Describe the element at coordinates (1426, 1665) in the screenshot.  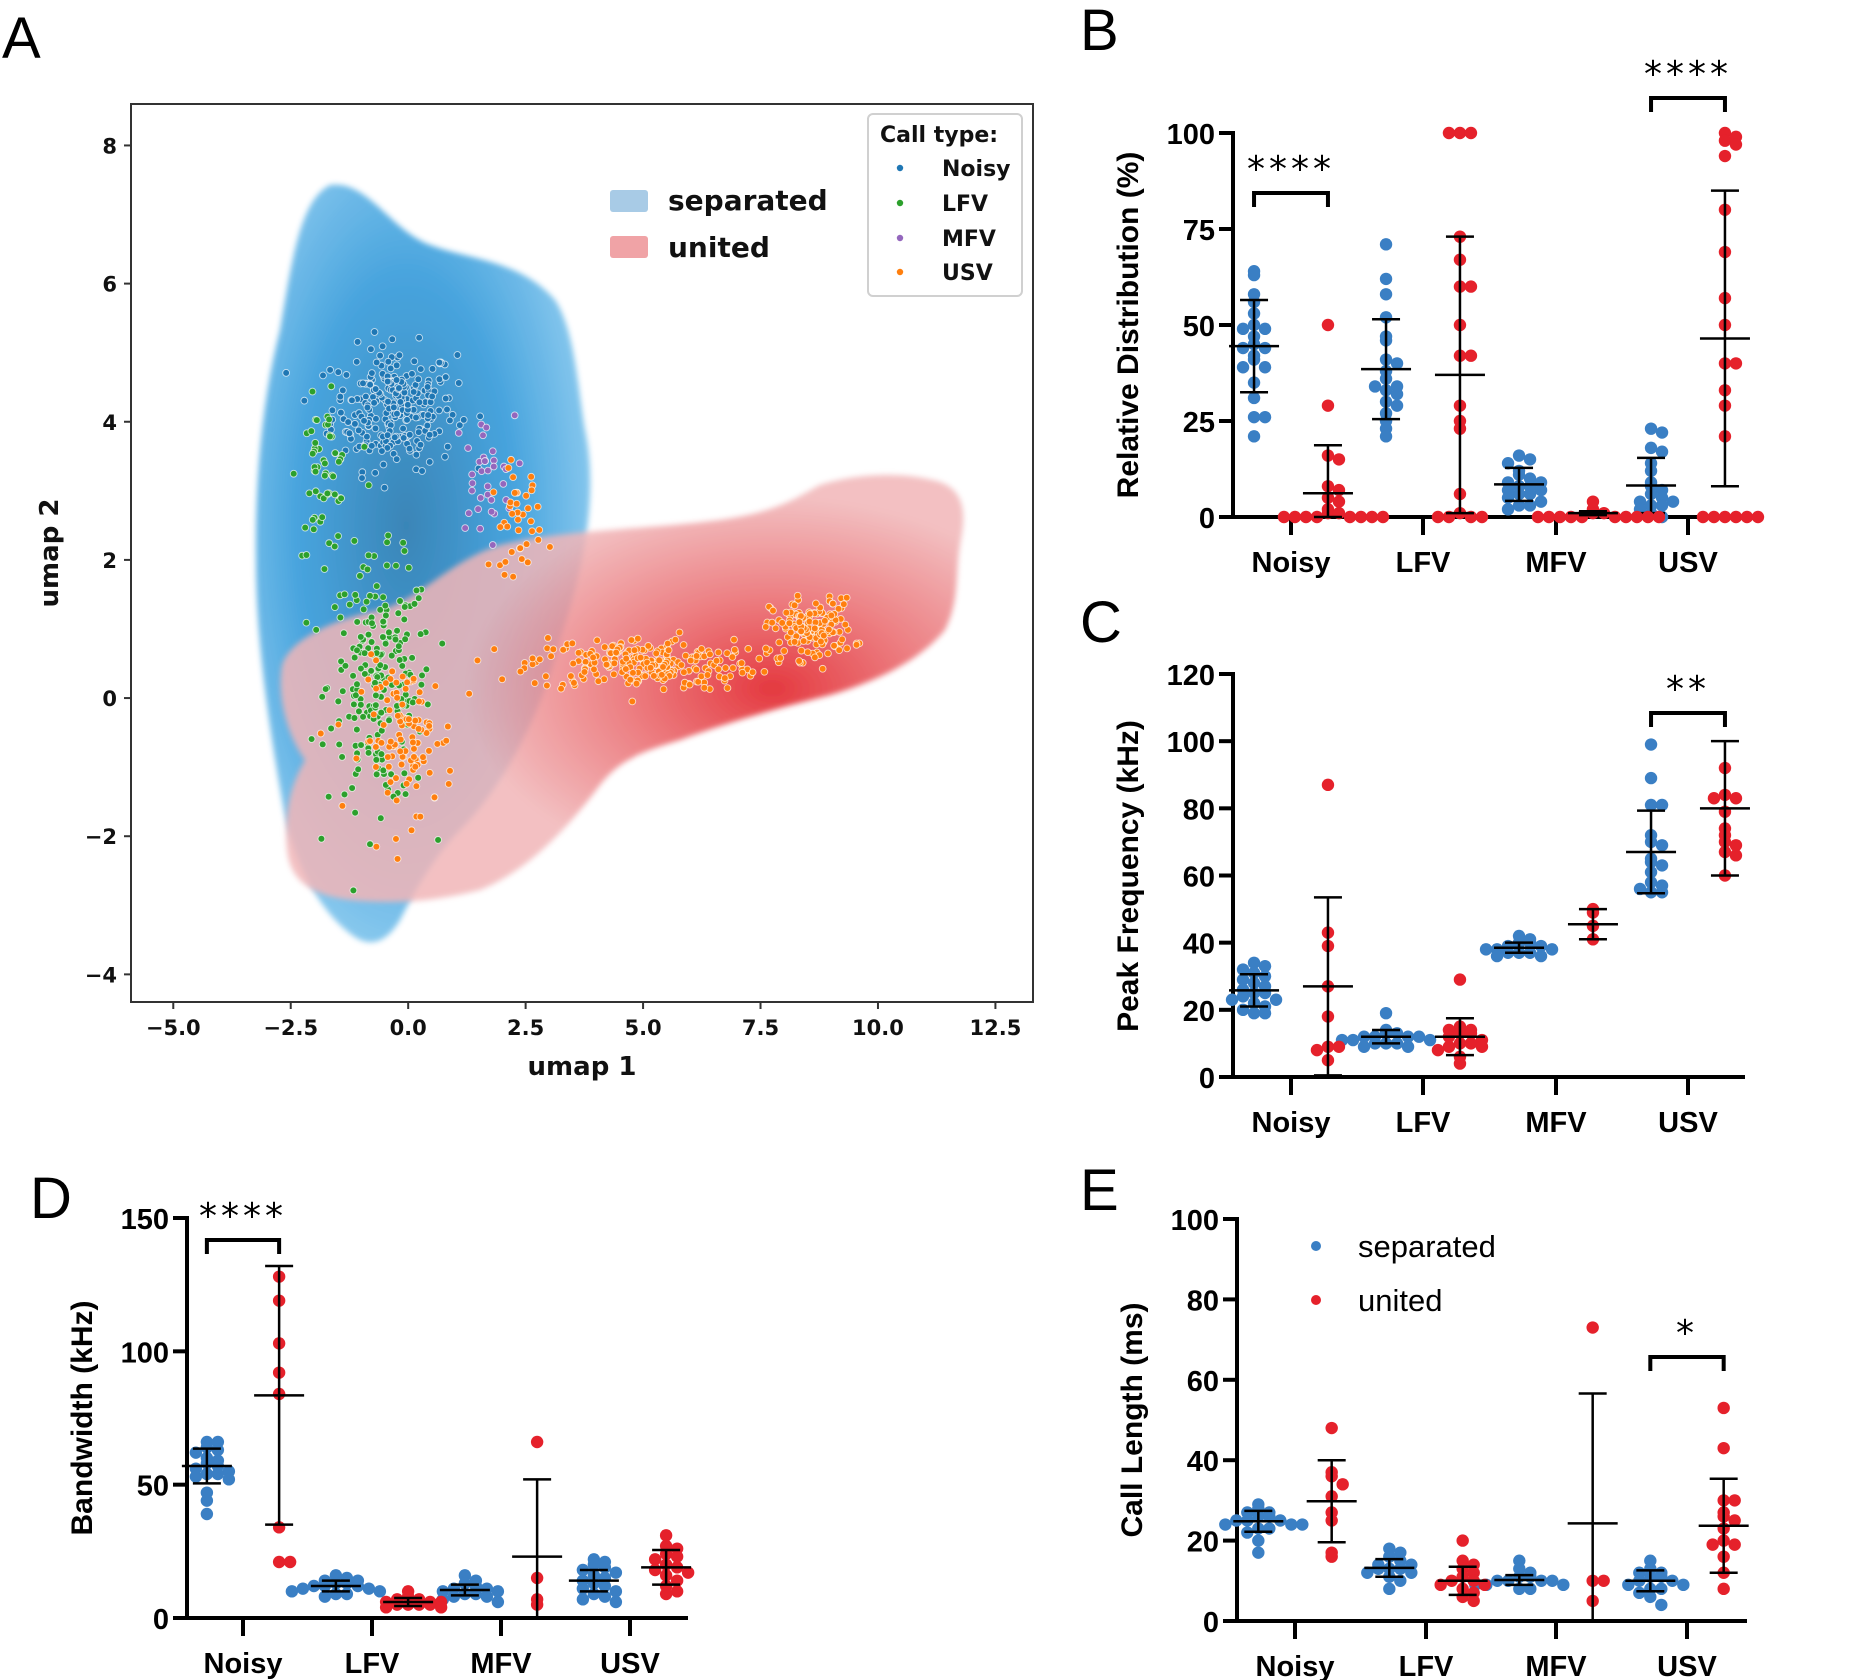
I see `x-tick-label: LFV` at that location.